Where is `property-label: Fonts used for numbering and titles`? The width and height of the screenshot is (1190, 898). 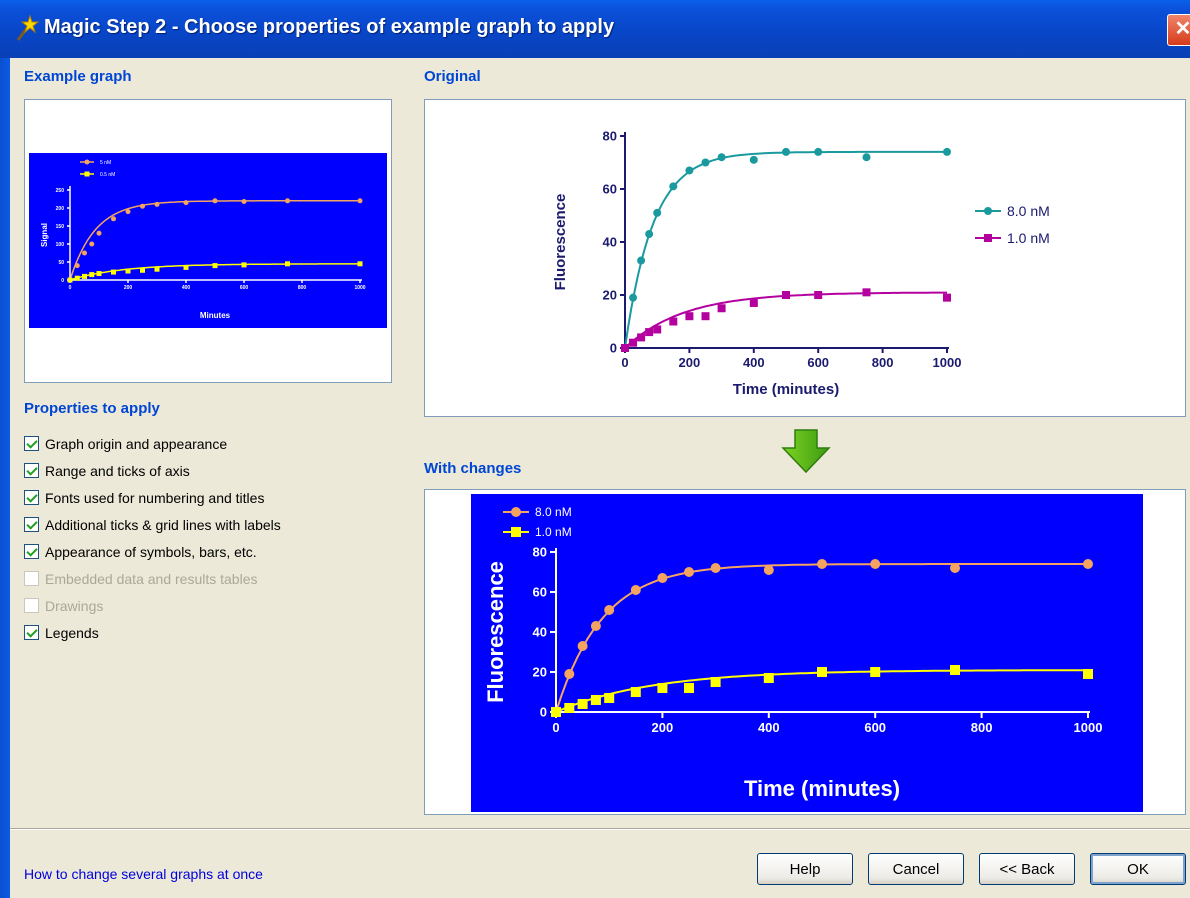 property-label: Fonts used for numbering and titles is located at coordinates (155, 497).